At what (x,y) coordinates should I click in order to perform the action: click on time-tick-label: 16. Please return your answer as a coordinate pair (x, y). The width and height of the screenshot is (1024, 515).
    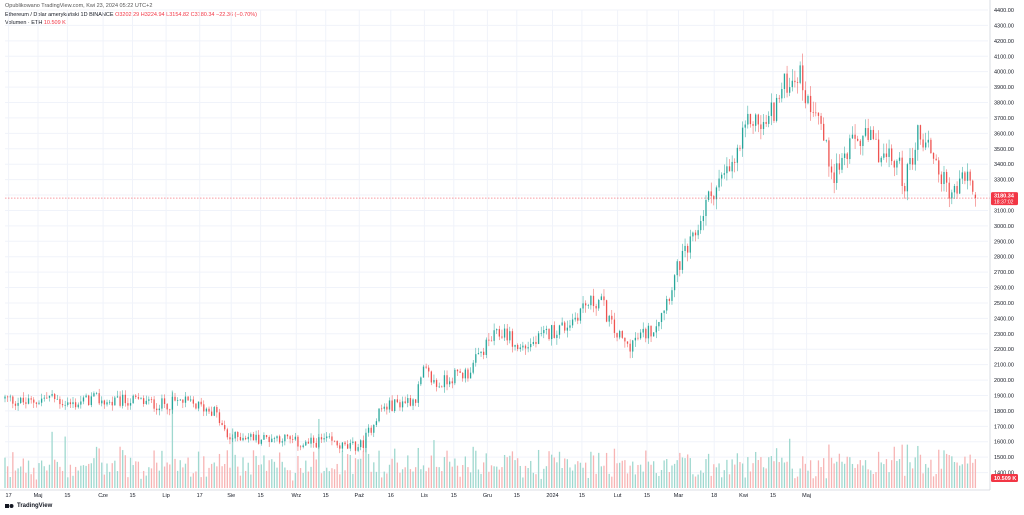
    Looking at the image, I should click on (391, 496).